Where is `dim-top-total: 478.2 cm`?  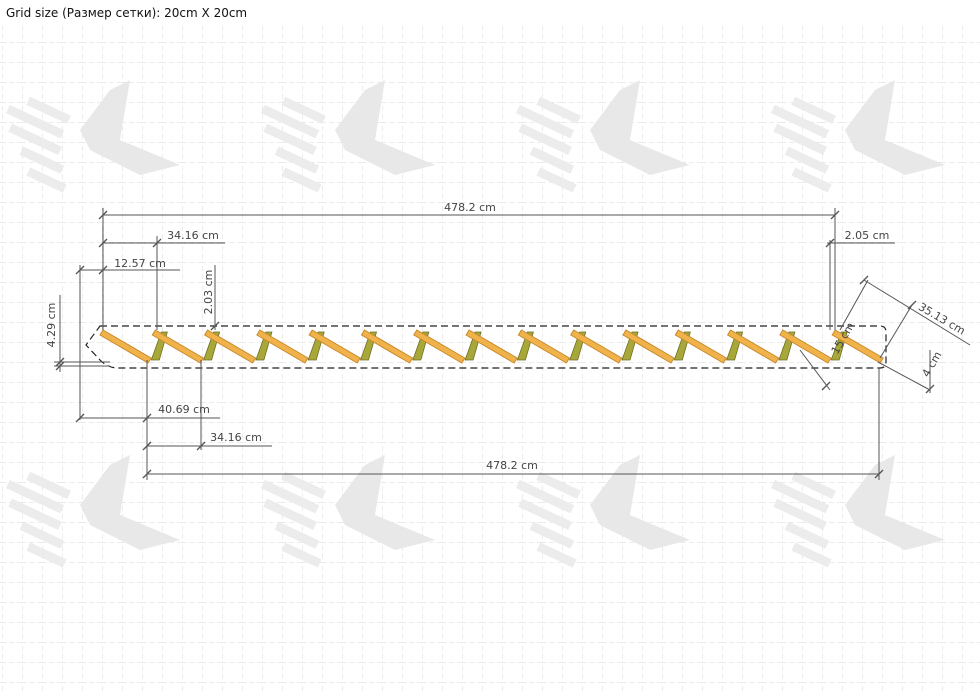
dim-top-total: 478.2 cm is located at coordinates (470, 207).